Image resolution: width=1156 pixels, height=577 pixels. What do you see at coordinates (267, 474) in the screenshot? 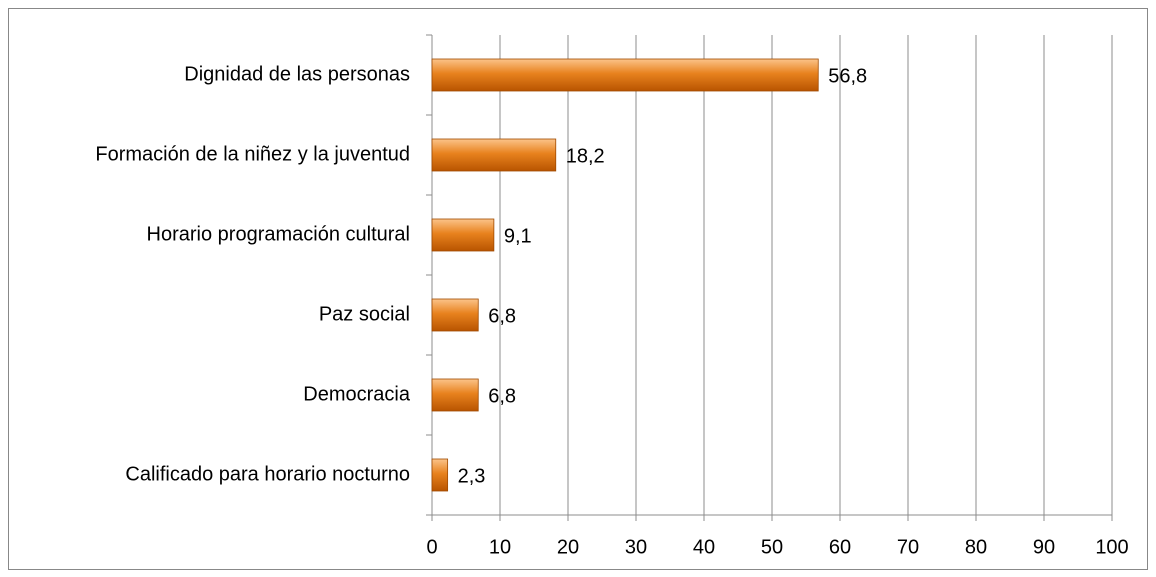
I see `y-tick-label: Calificado para horario nocturno` at bounding box center [267, 474].